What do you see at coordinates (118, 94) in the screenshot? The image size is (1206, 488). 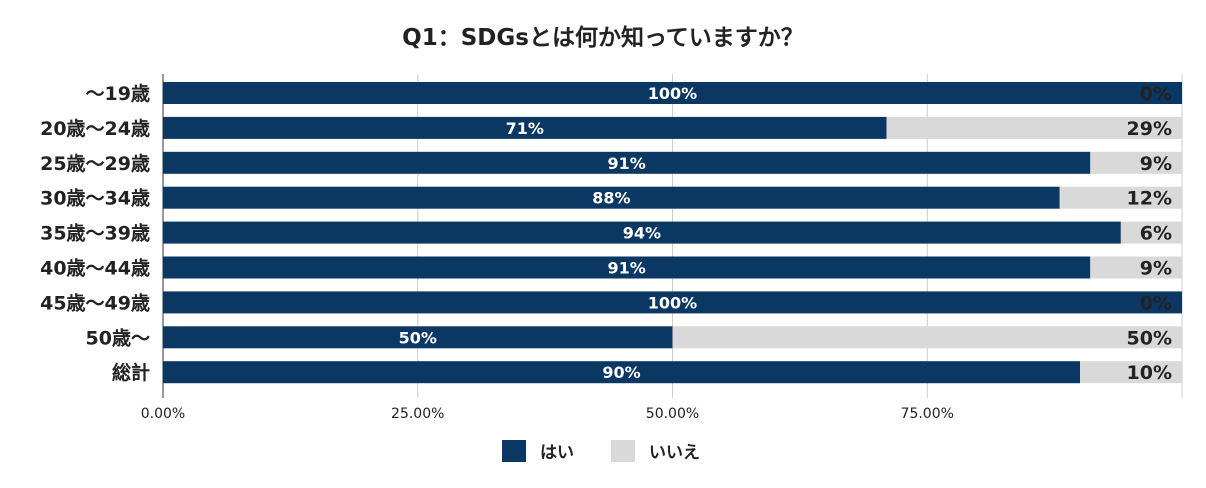 I see `category-label: ～19歳` at bounding box center [118, 94].